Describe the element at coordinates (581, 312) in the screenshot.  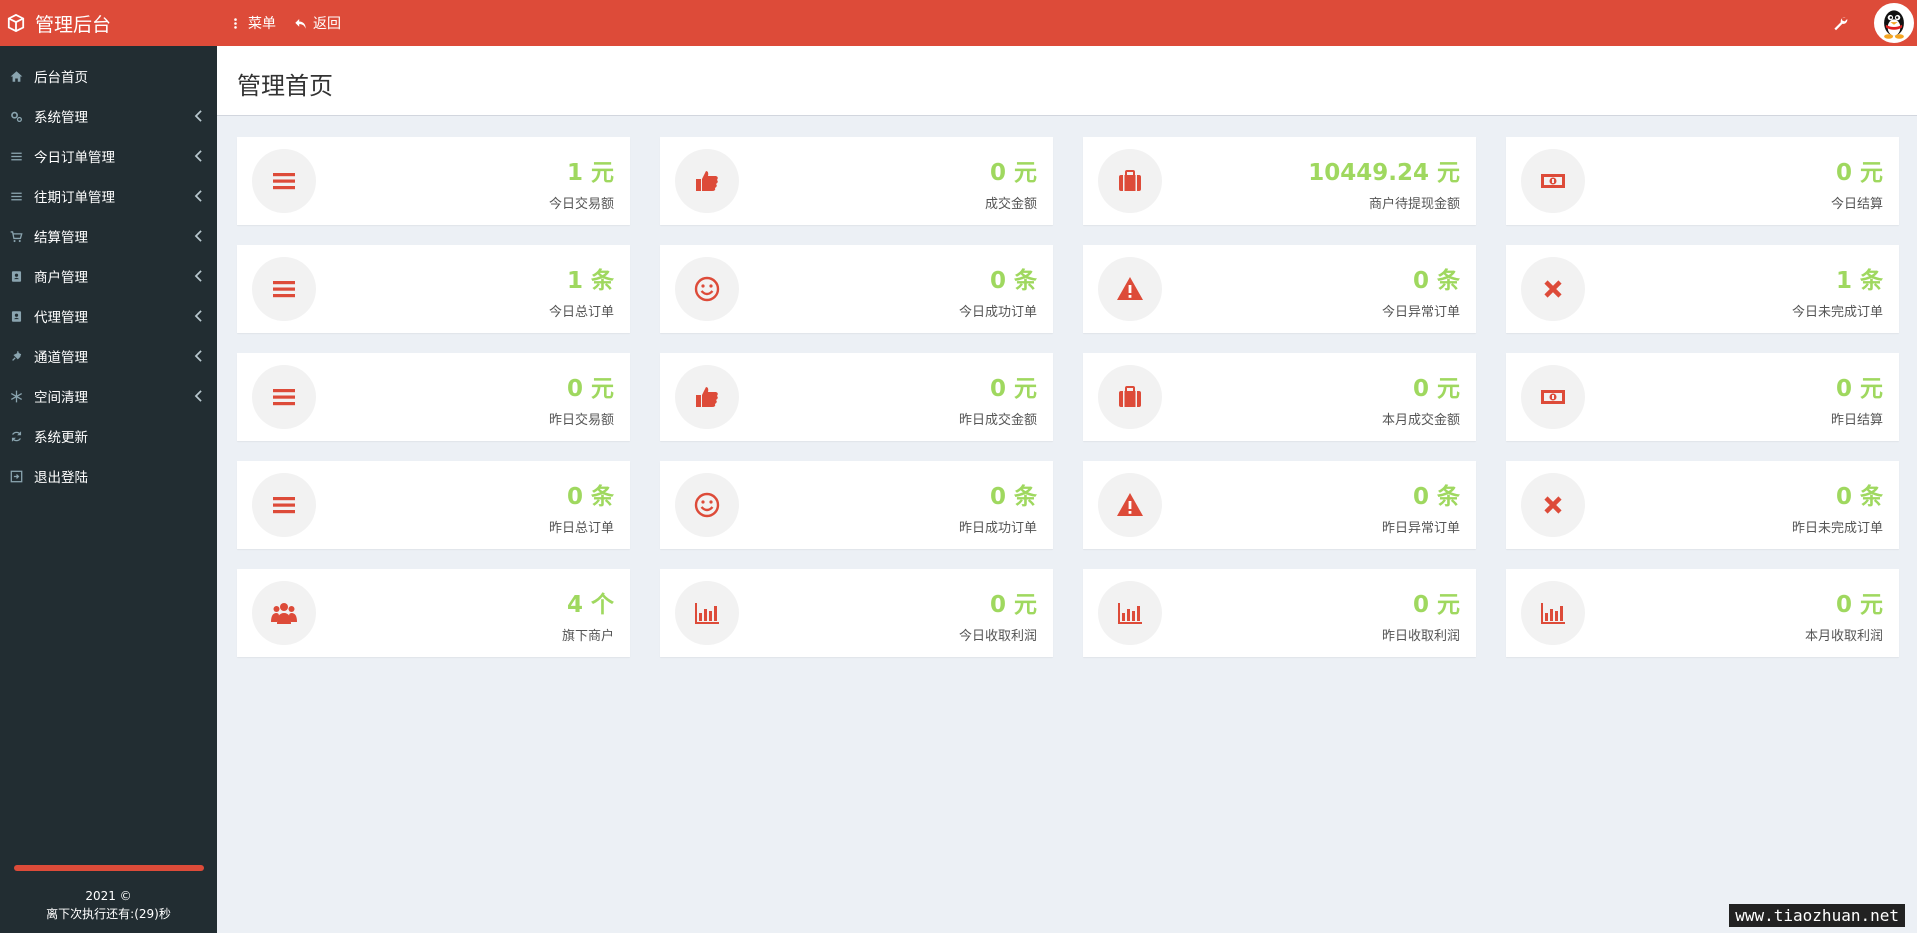
I see `stat-label: 今日总订单` at that location.